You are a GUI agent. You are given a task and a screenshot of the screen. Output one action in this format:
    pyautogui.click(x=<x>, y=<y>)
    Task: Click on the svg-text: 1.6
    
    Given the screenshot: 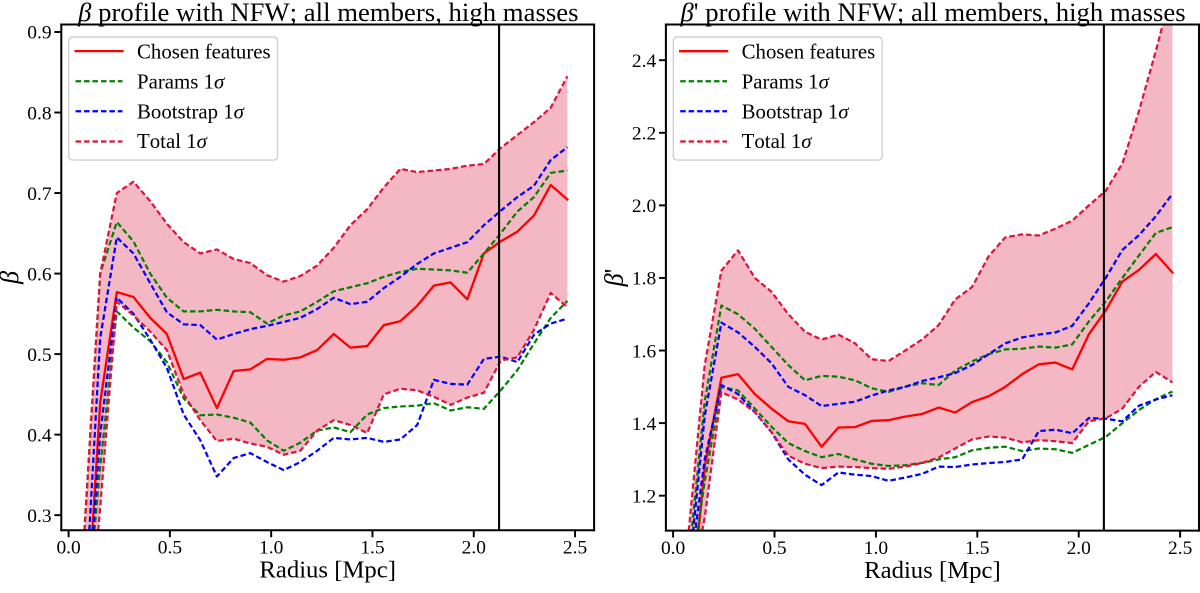 What is the action you would take?
    pyautogui.click(x=644, y=351)
    